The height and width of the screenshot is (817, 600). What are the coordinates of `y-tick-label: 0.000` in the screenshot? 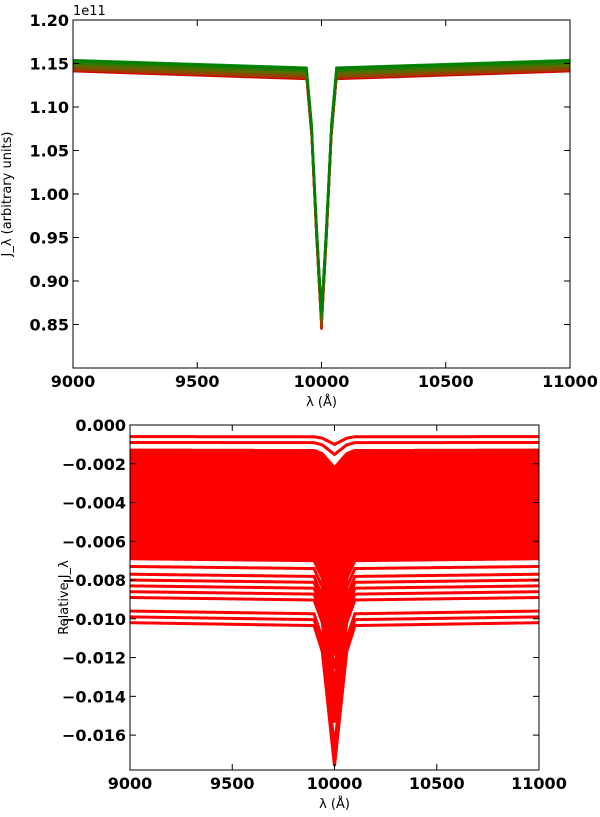 It's located at (100, 425).